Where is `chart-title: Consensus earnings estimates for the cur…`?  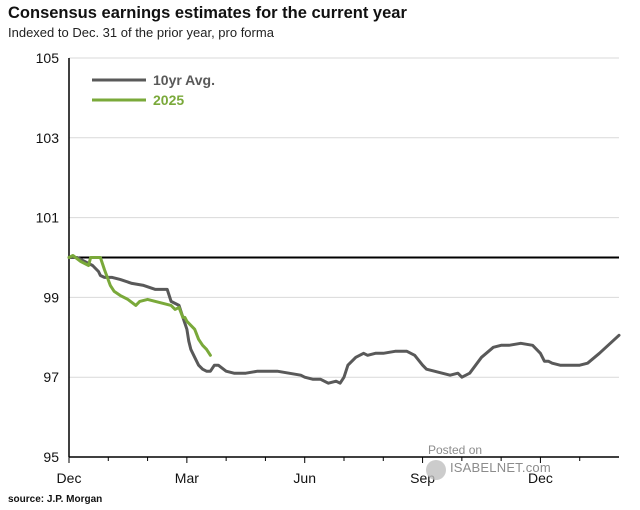 chart-title: Consensus earnings estimates for the cur… is located at coordinates (207, 13).